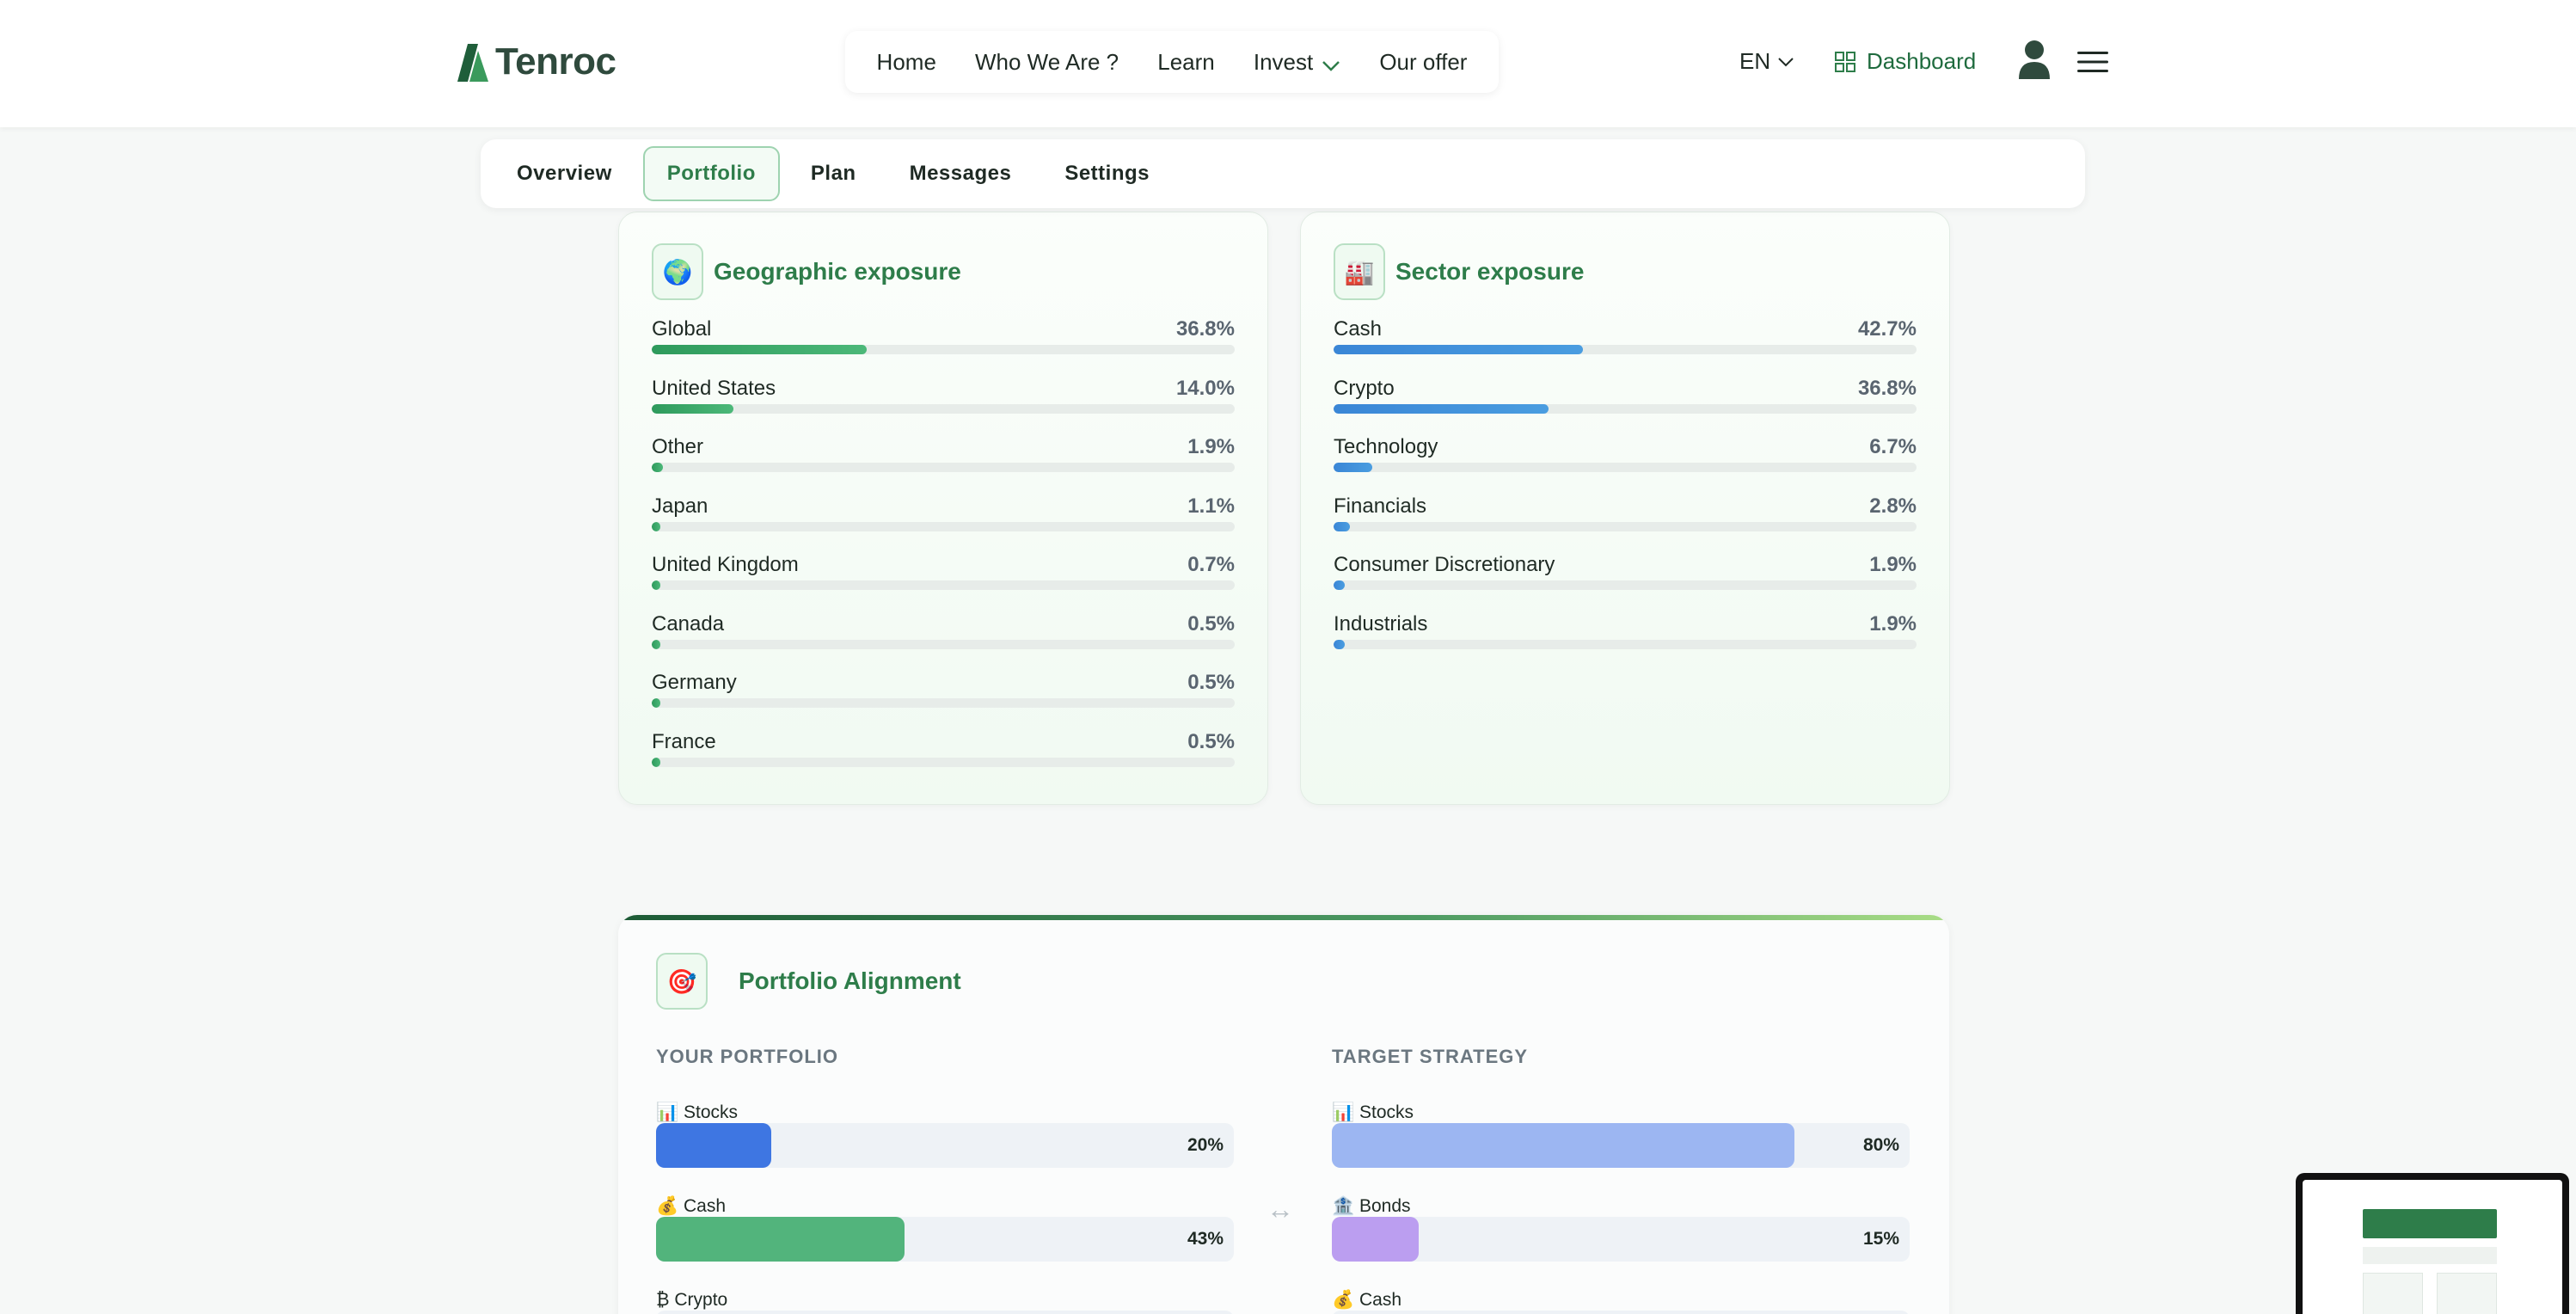 The width and height of the screenshot is (2576, 1314). Describe the element at coordinates (1386, 446) in the screenshot. I see `exposure-label: Technology` at that location.